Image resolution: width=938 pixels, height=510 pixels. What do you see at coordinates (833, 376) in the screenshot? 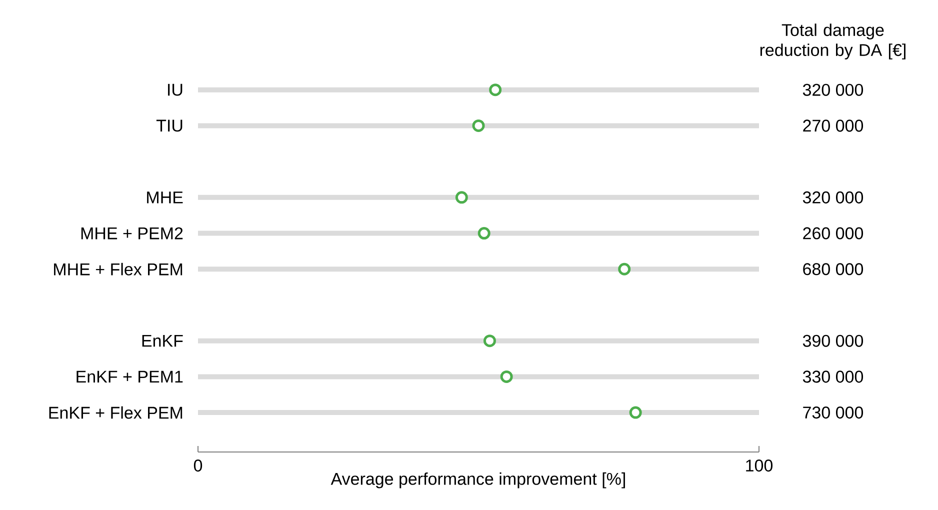
I see `text: 330 000` at bounding box center [833, 376].